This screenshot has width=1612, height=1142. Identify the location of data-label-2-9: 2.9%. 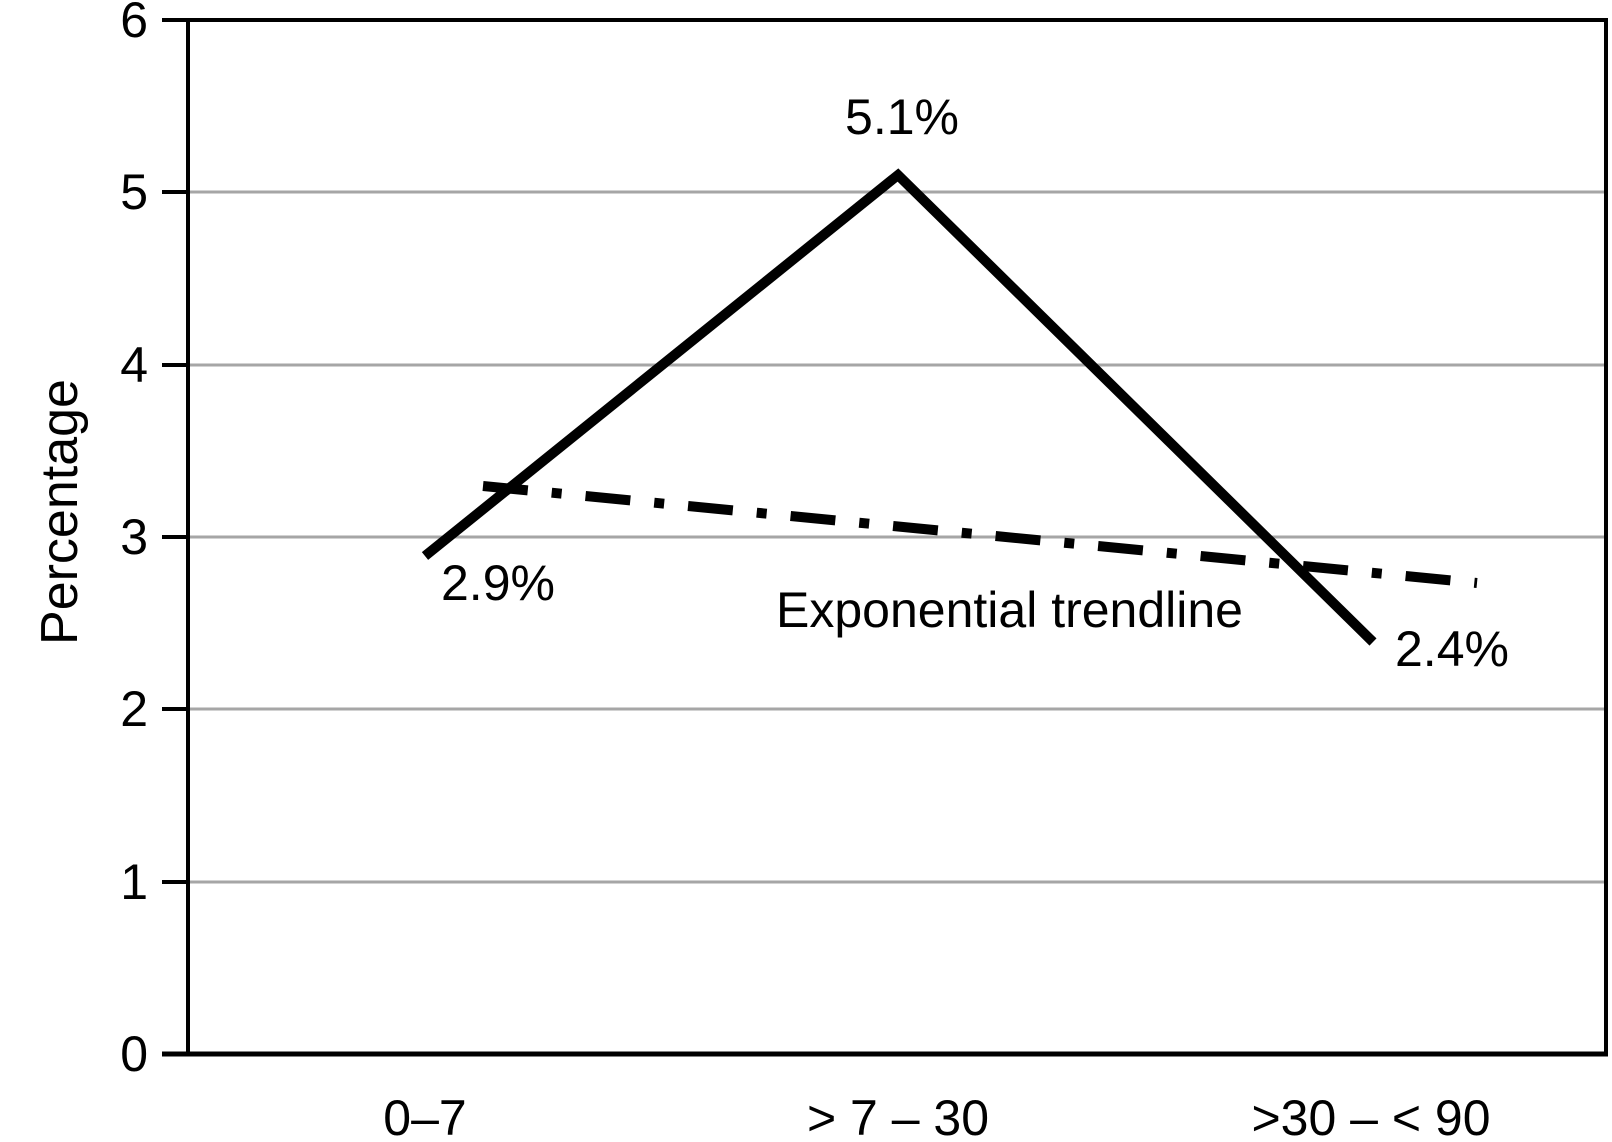
(498, 583).